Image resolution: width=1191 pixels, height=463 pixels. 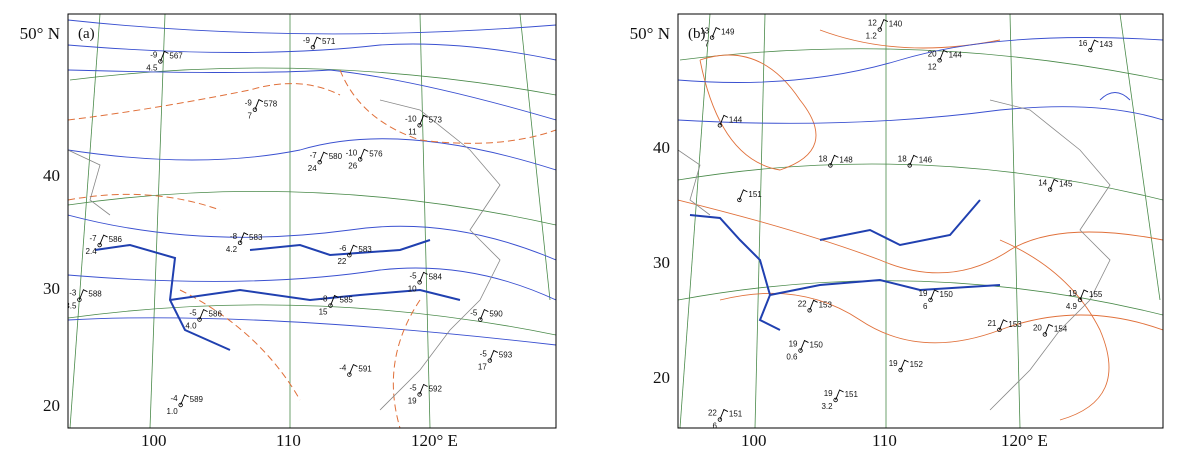 I want to click on station-dewpoint: 11, so click(x=412, y=131).